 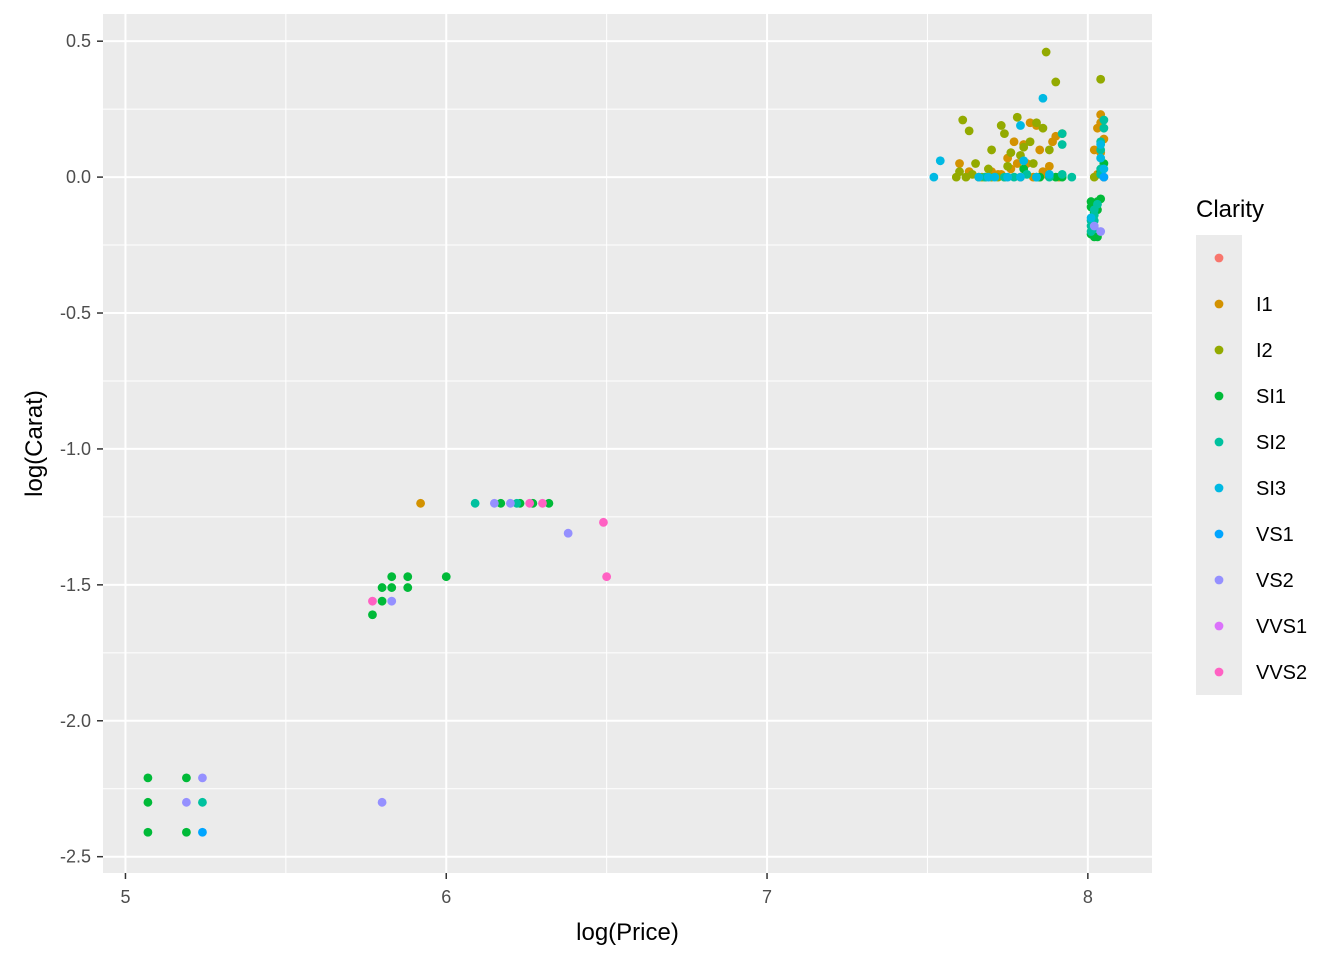 I want to click on legend-label: VS1, so click(x=1275, y=535).